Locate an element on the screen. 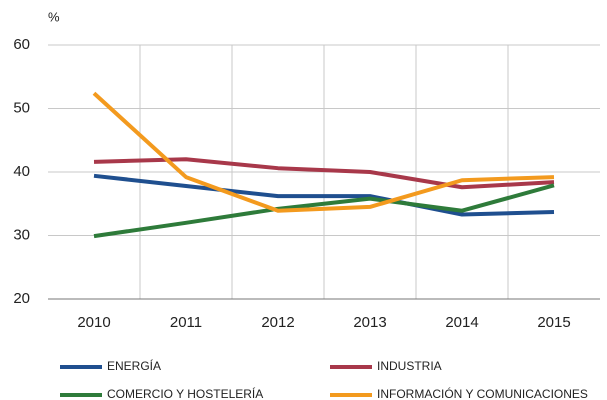  legend-label: INFORMACIÓN Y COMUNICACIONES is located at coordinates (482, 393).